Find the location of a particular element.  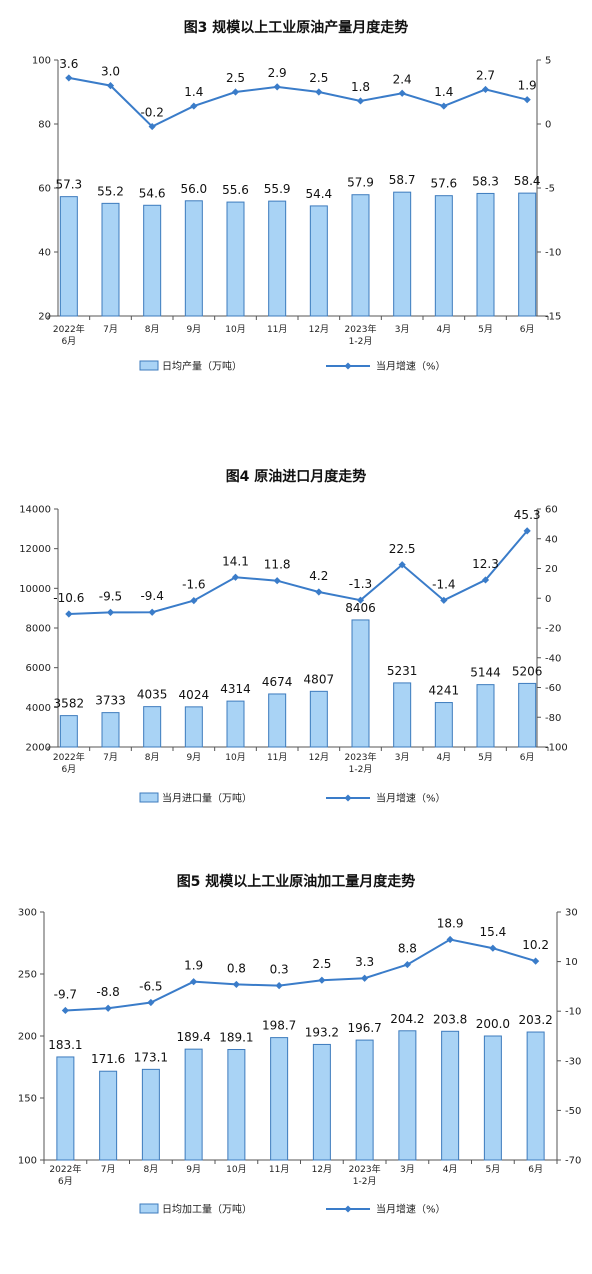

y-left-tick-label: 40 is located at coordinates (44, 253).